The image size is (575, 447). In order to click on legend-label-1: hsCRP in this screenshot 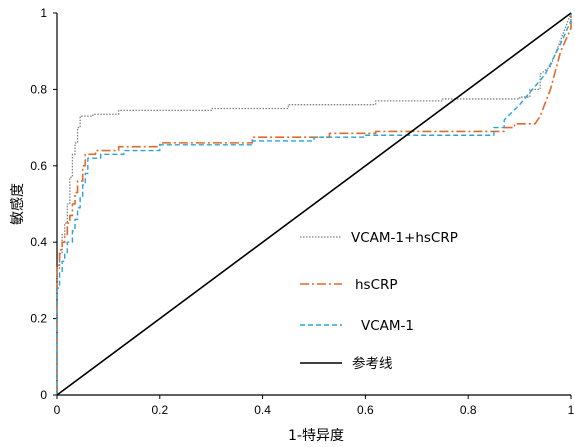, I will do `click(376, 285)`.